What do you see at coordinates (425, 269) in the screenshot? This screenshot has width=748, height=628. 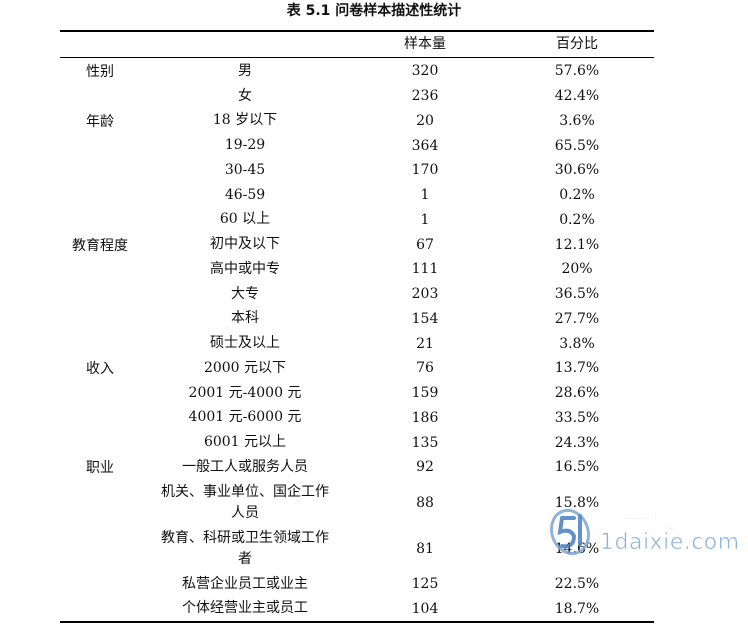 I see `row-count: 111` at bounding box center [425, 269].